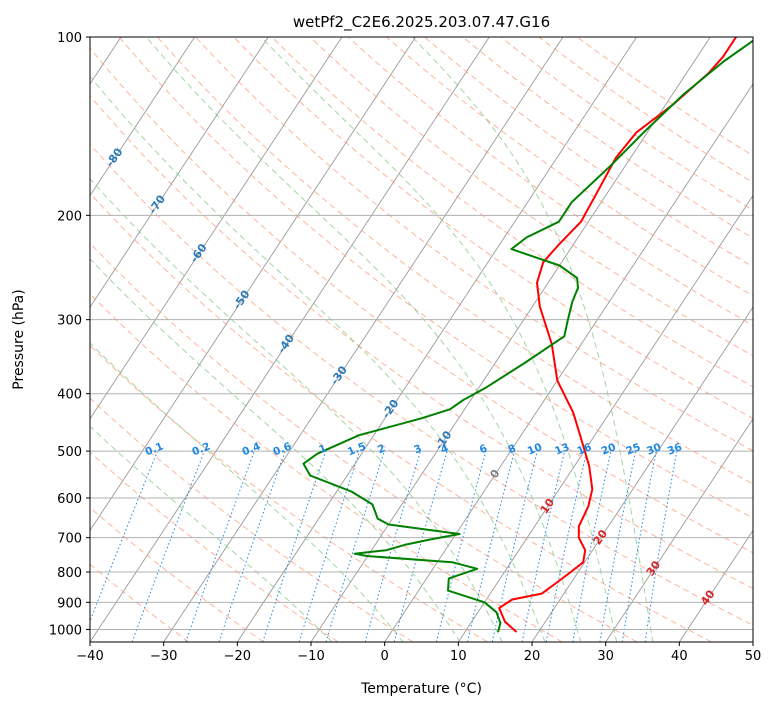 This screenshot has width=775, height=712. What do you see at coordinates (65, 630) in the screenshot?
I see `y-tick-label: 1000` at bounding box center [65, 630].